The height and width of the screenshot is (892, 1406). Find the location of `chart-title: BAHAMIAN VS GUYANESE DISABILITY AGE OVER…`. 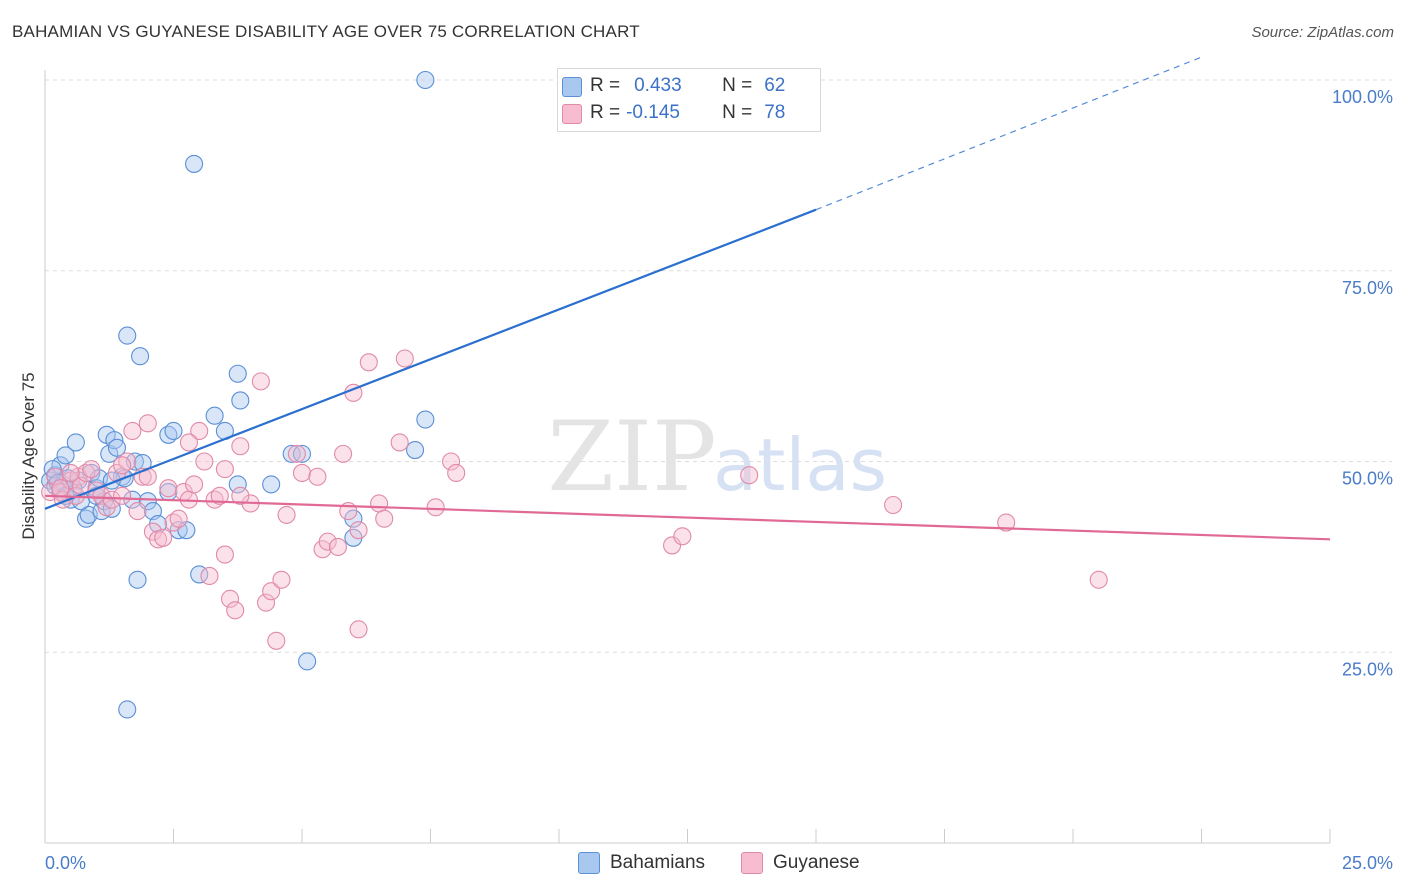

chart-title: BAHAMIAN VS GUYANESE DISABILITY AGE OVER… is located at coordinates (326, 31).